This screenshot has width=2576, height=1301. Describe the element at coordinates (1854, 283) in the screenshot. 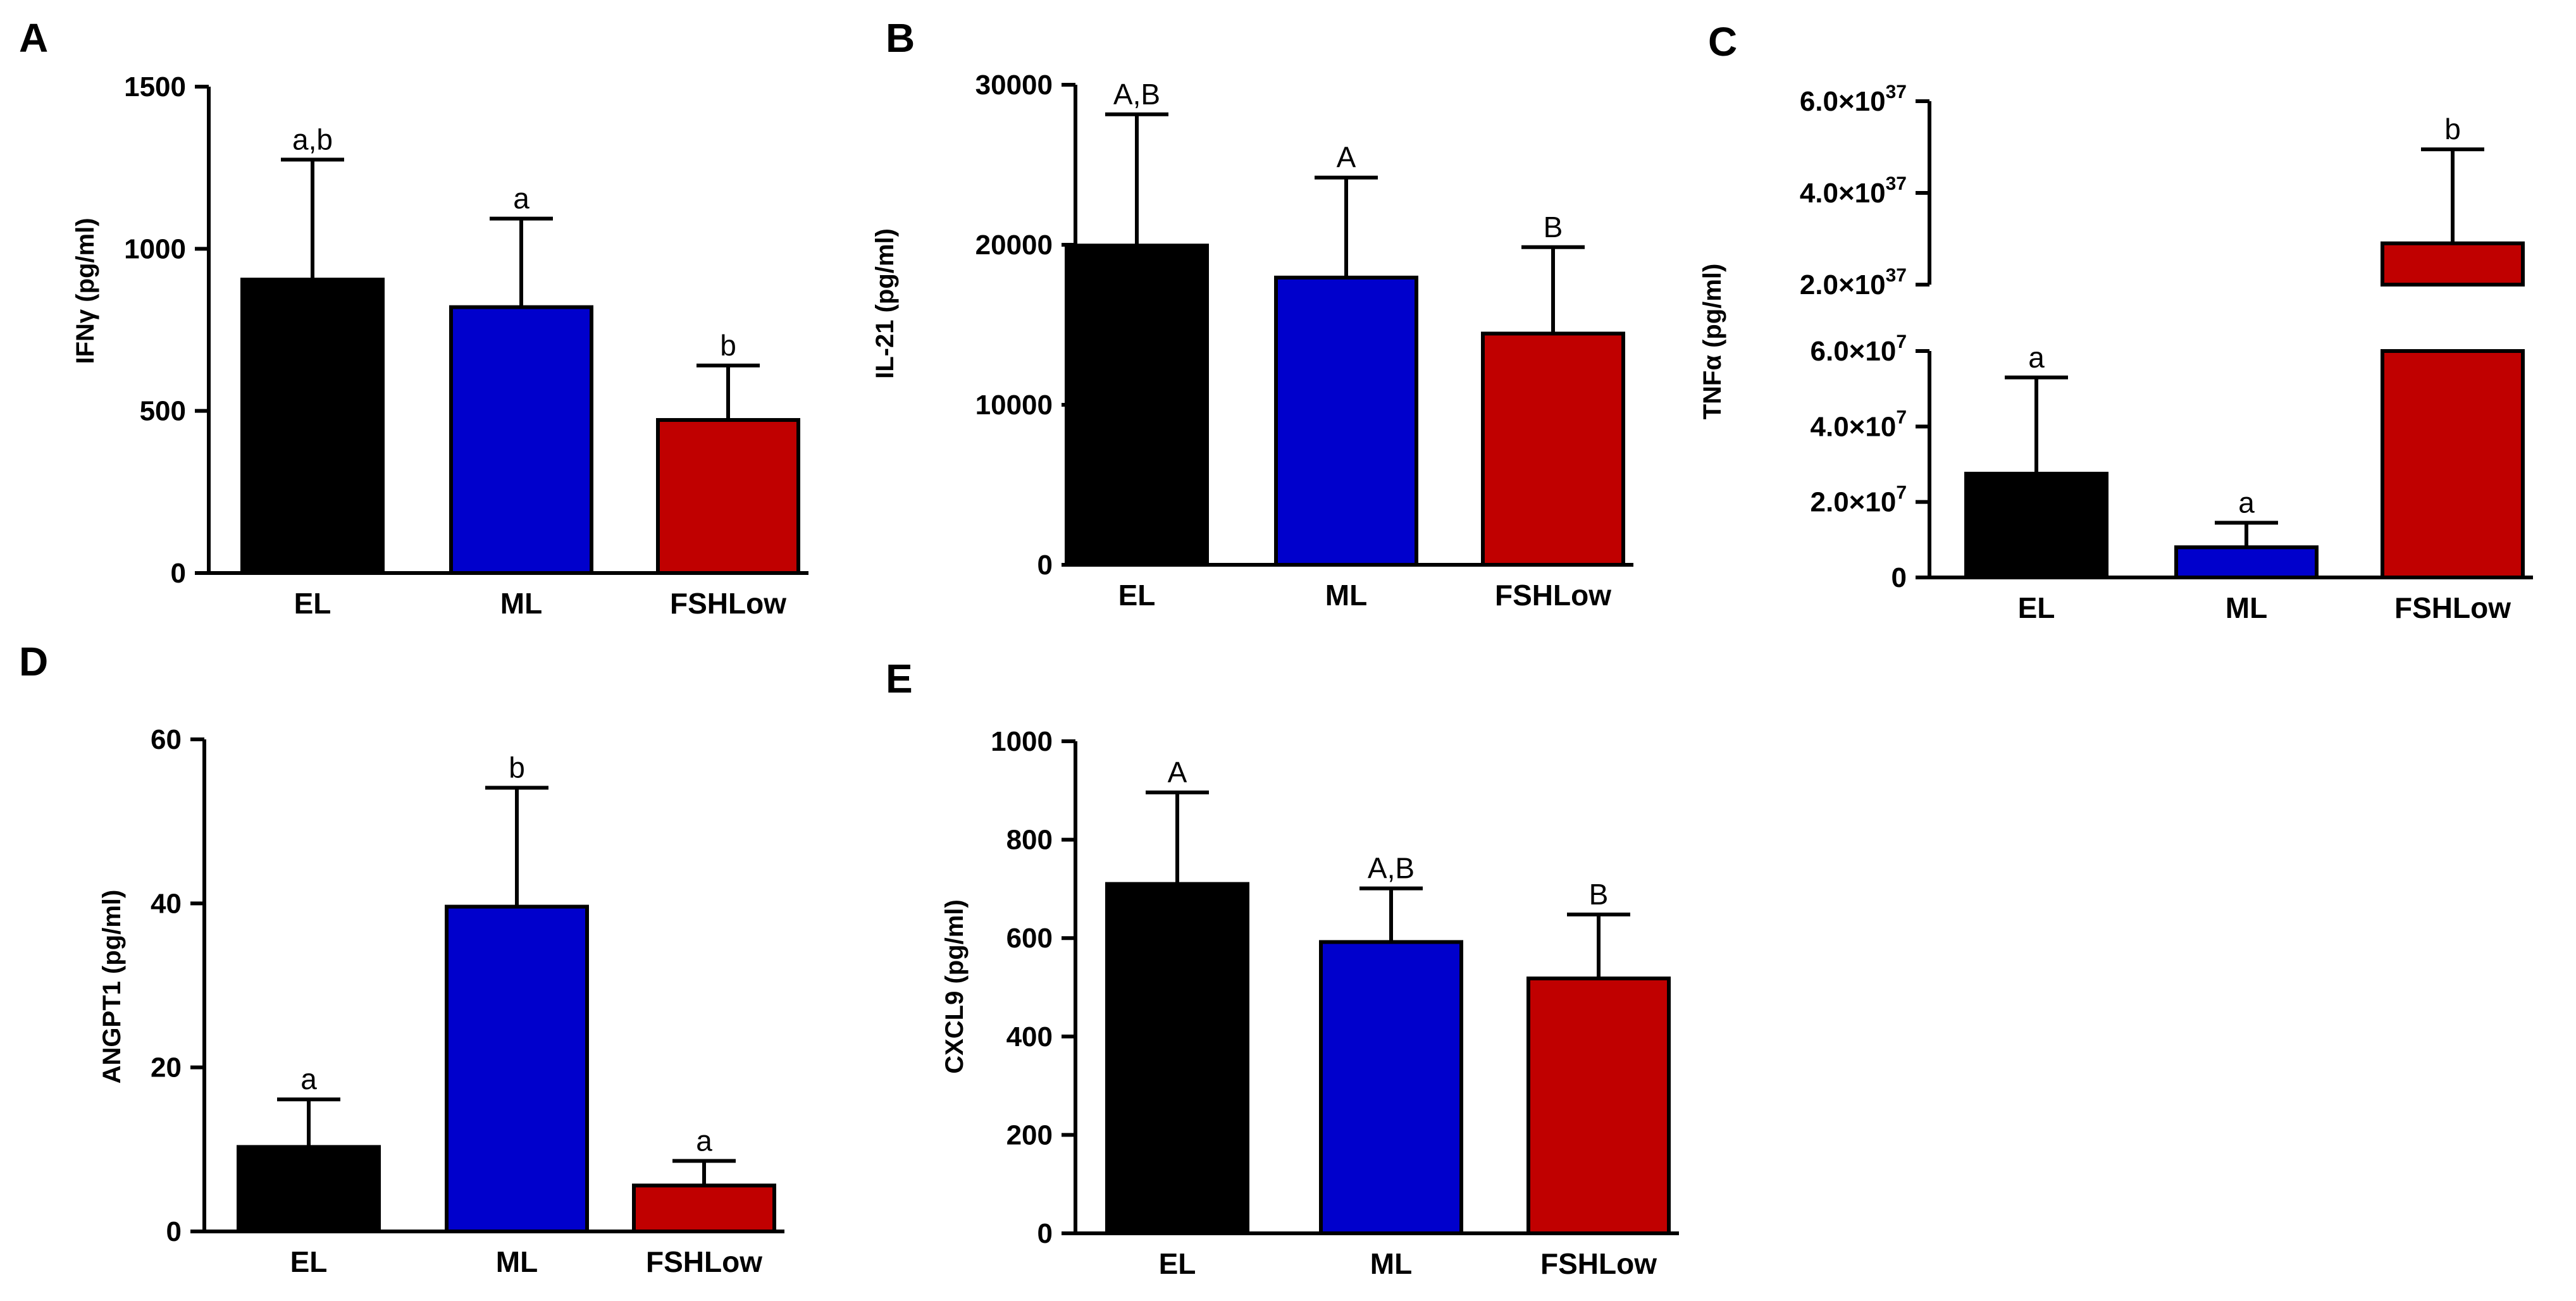

I see `y-tick-label: 2.0×1037` at that location.